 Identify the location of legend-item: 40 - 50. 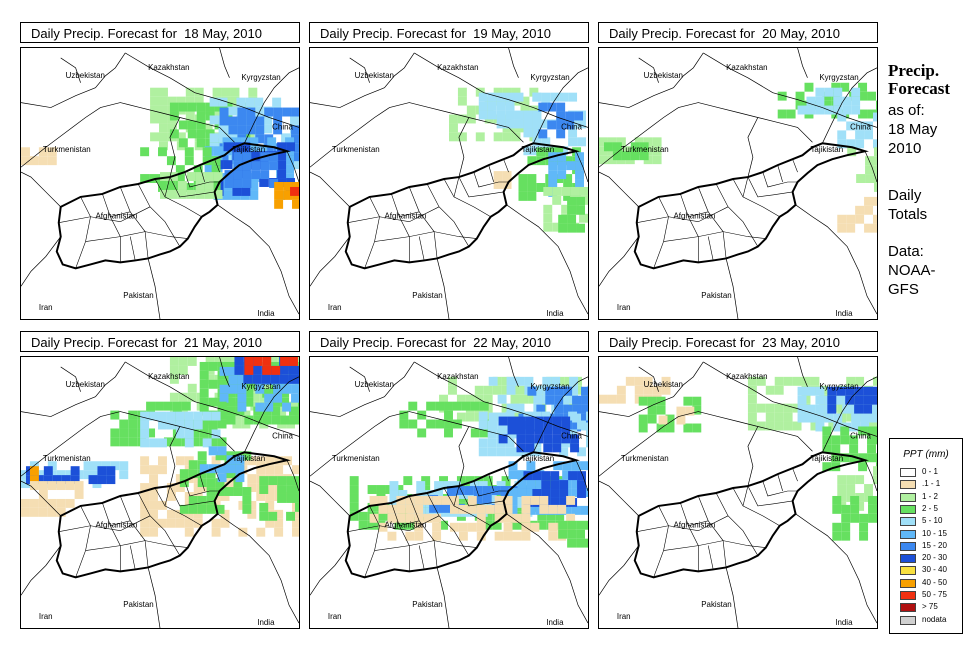
(930, 583).